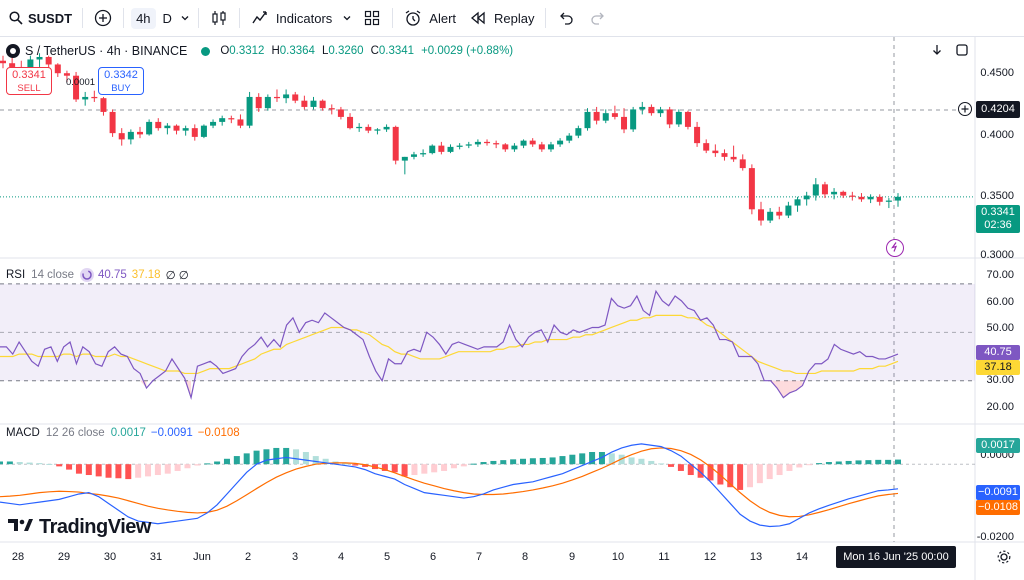  I want to click on timeframe-dropdown, so click(185, 18).